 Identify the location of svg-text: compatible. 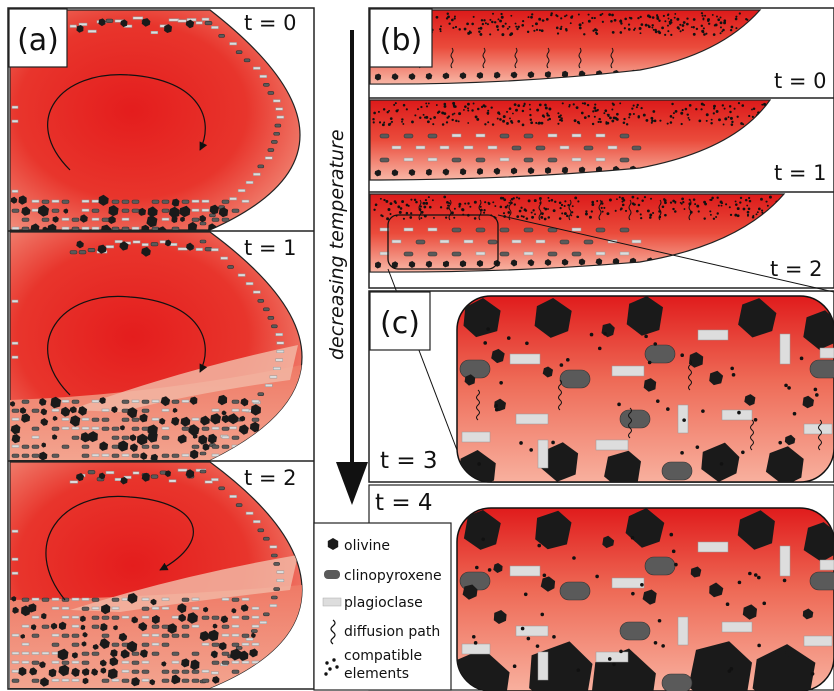
(383, 656).